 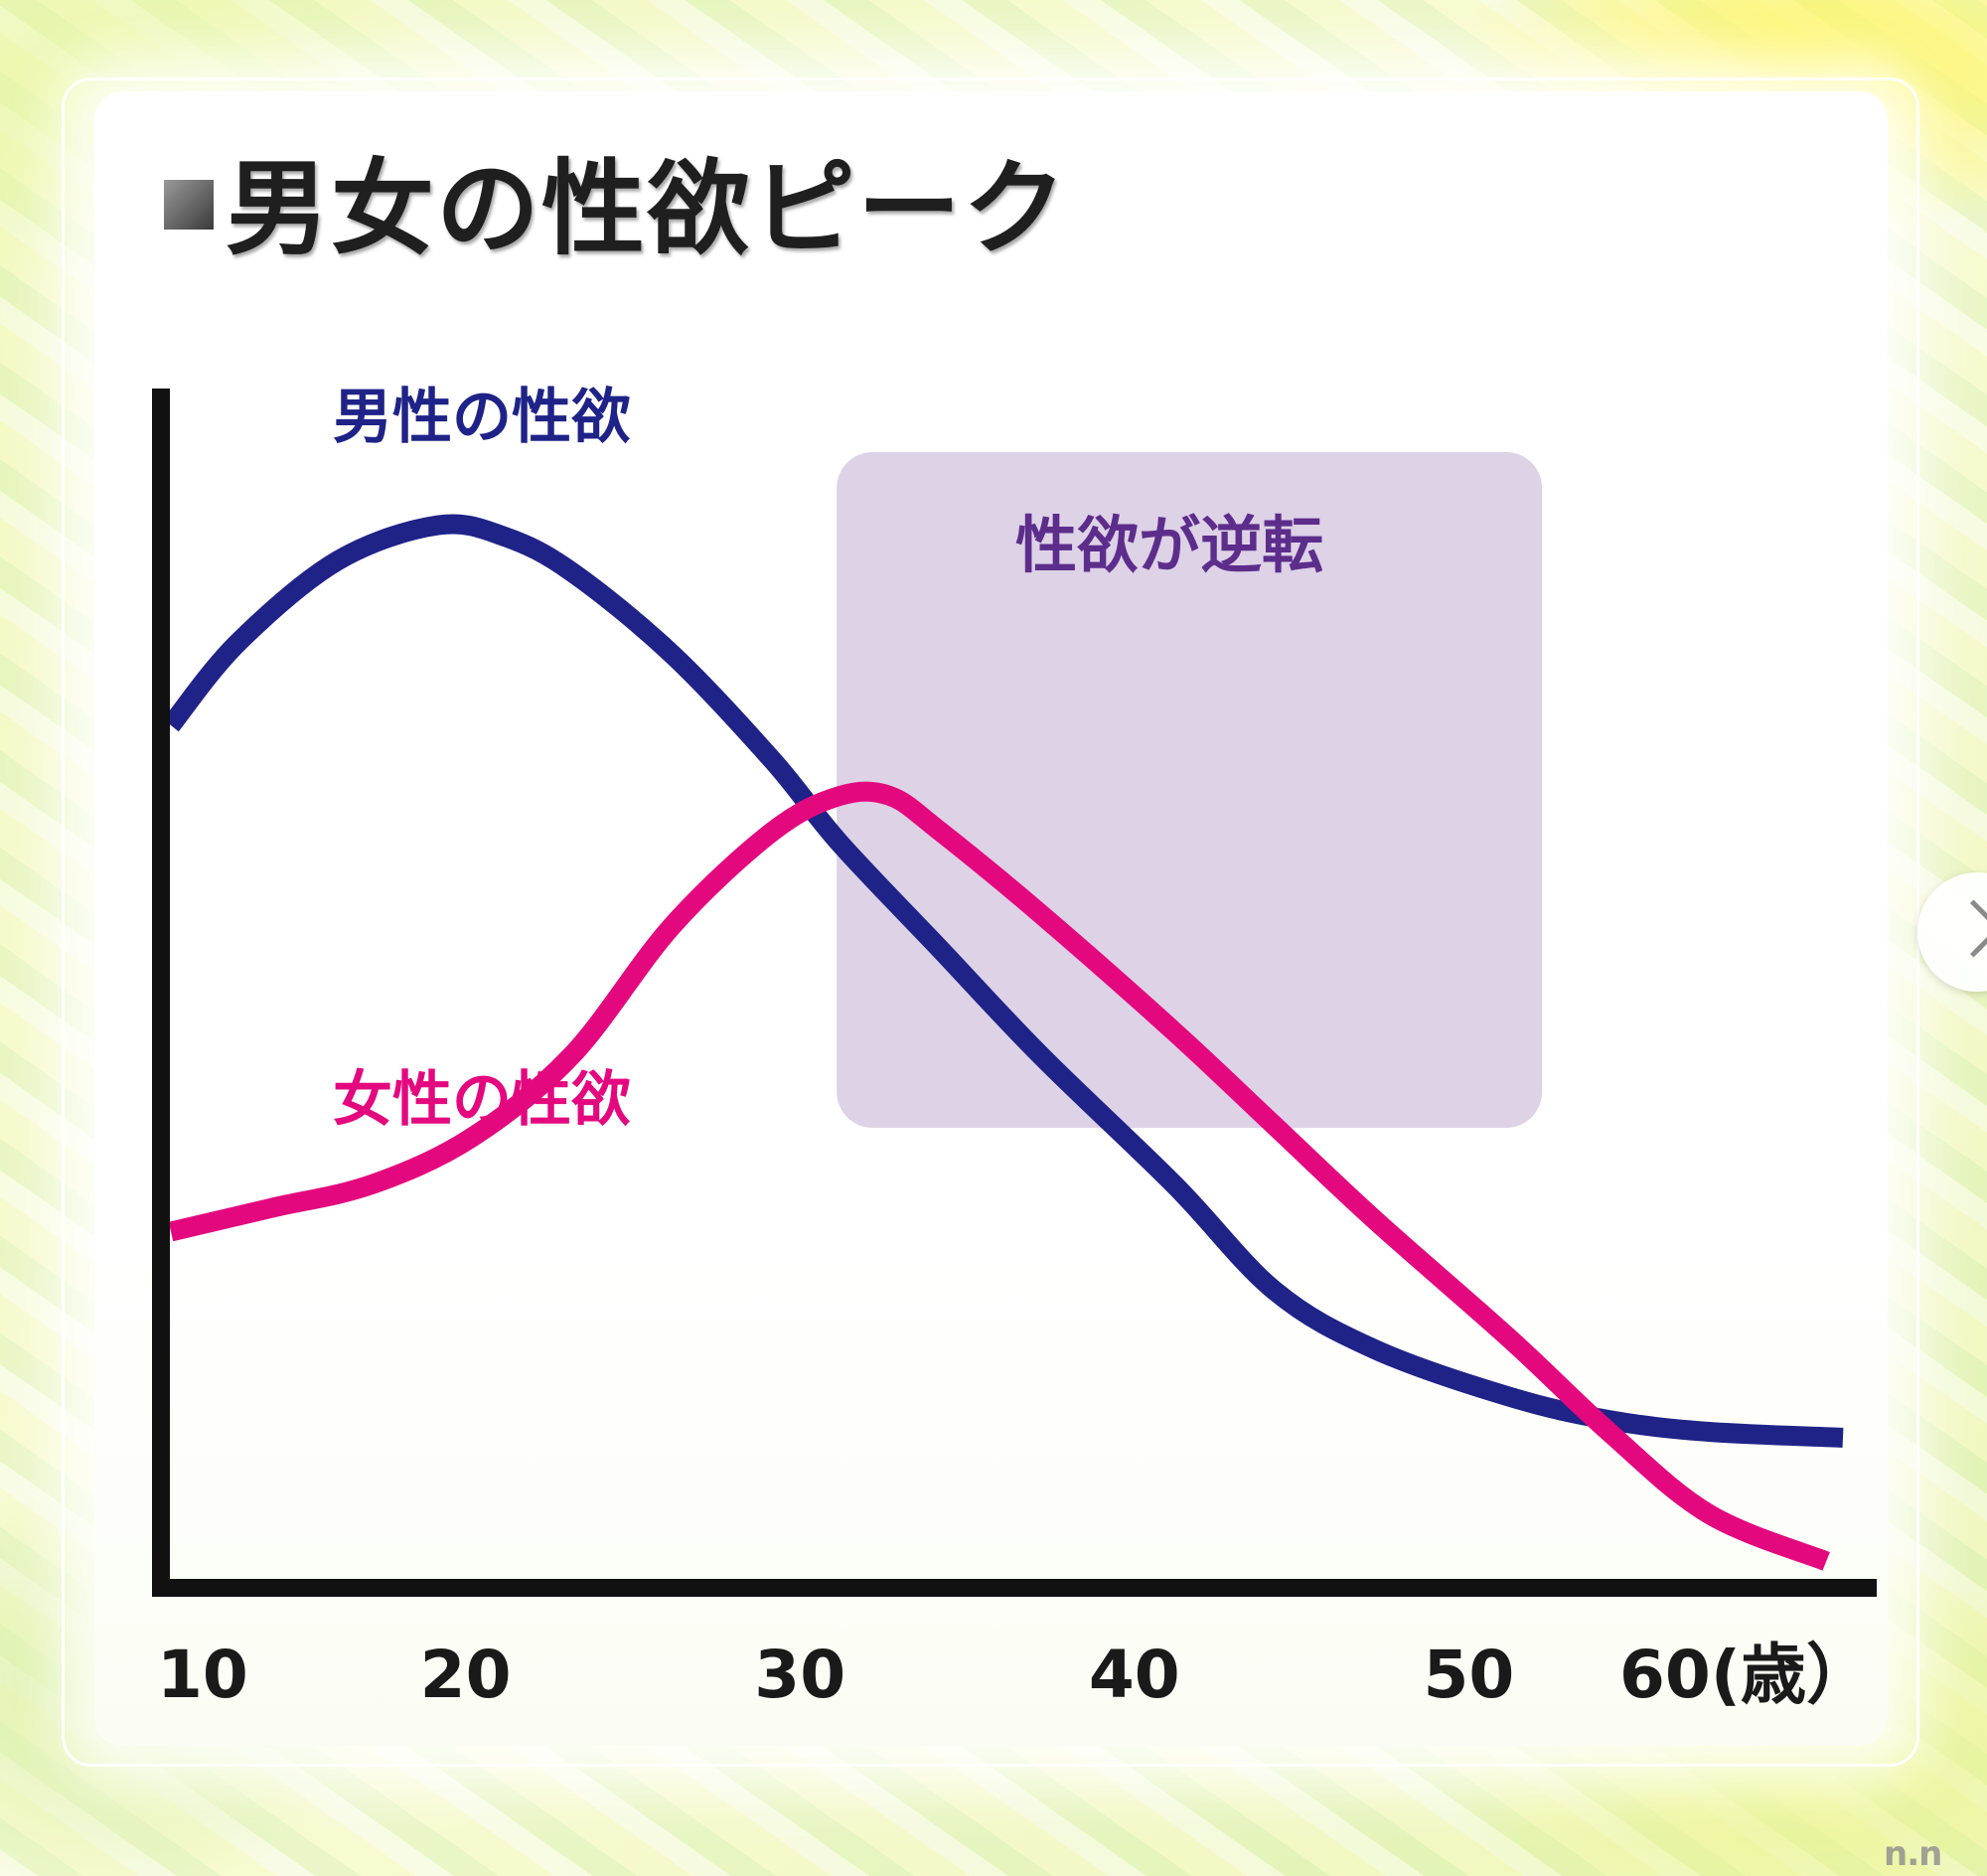 I want to click on x-tick-label: 50, so click(x=1468, y=1675).